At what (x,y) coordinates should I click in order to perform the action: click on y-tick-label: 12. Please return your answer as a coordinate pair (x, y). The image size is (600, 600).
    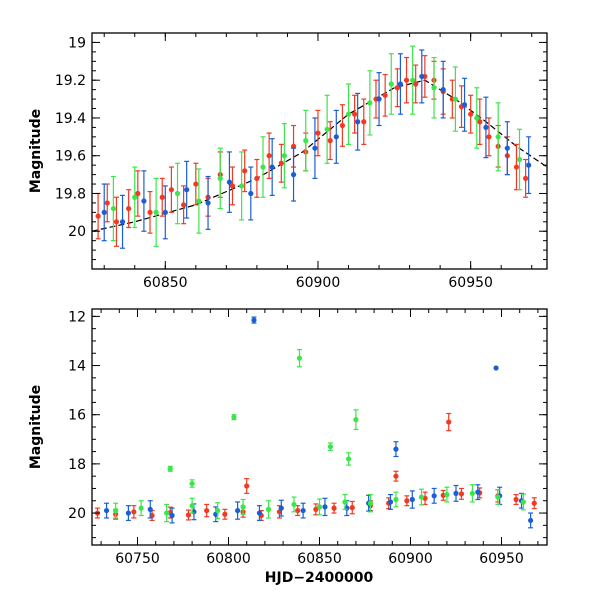
    Looking at the image, I should click on (77, 317).